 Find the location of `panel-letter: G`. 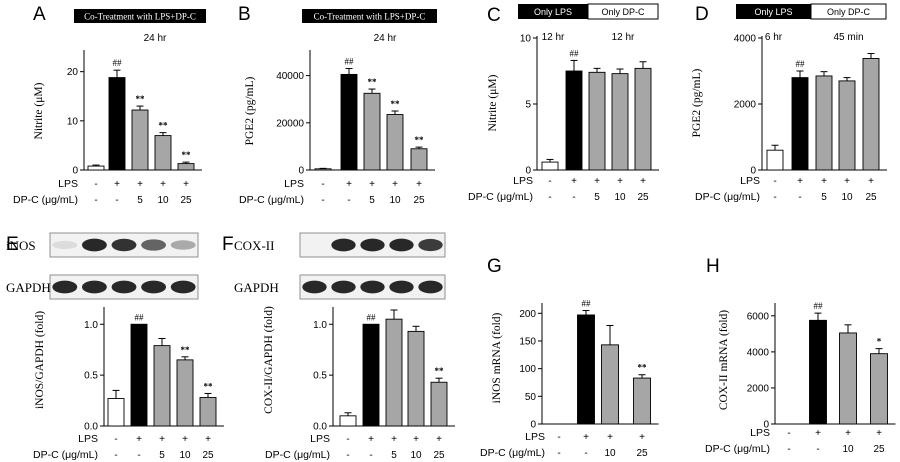

panel-letter: G is located at coordinates (494, 266).